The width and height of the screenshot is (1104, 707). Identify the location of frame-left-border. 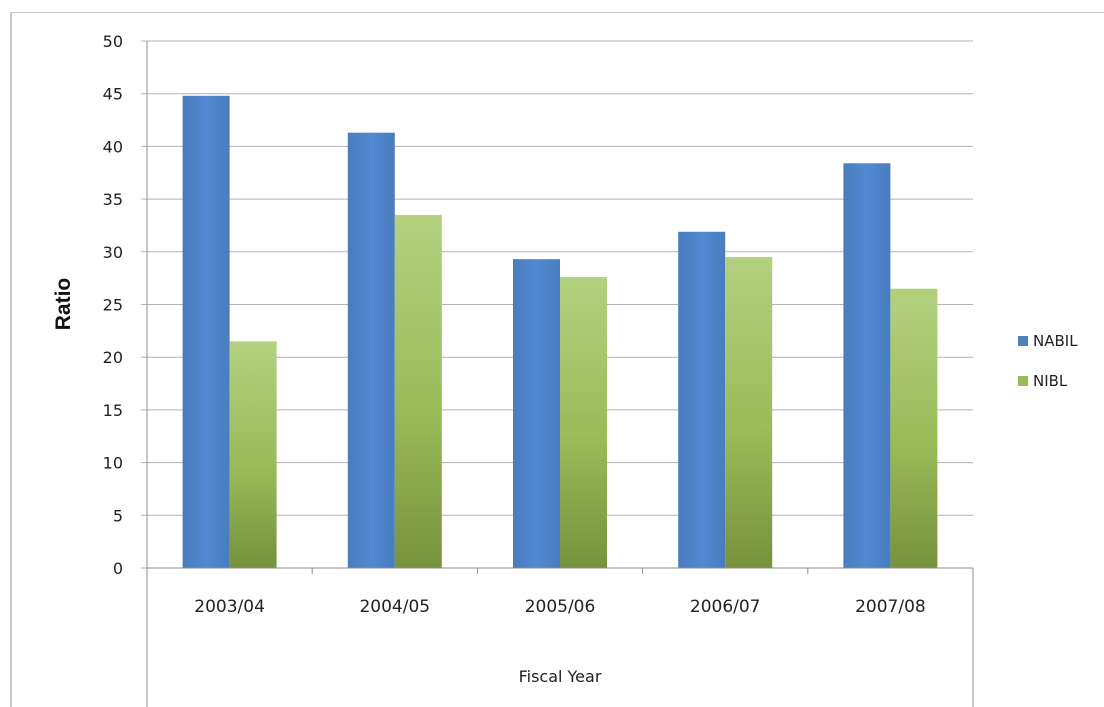
(11, 359).